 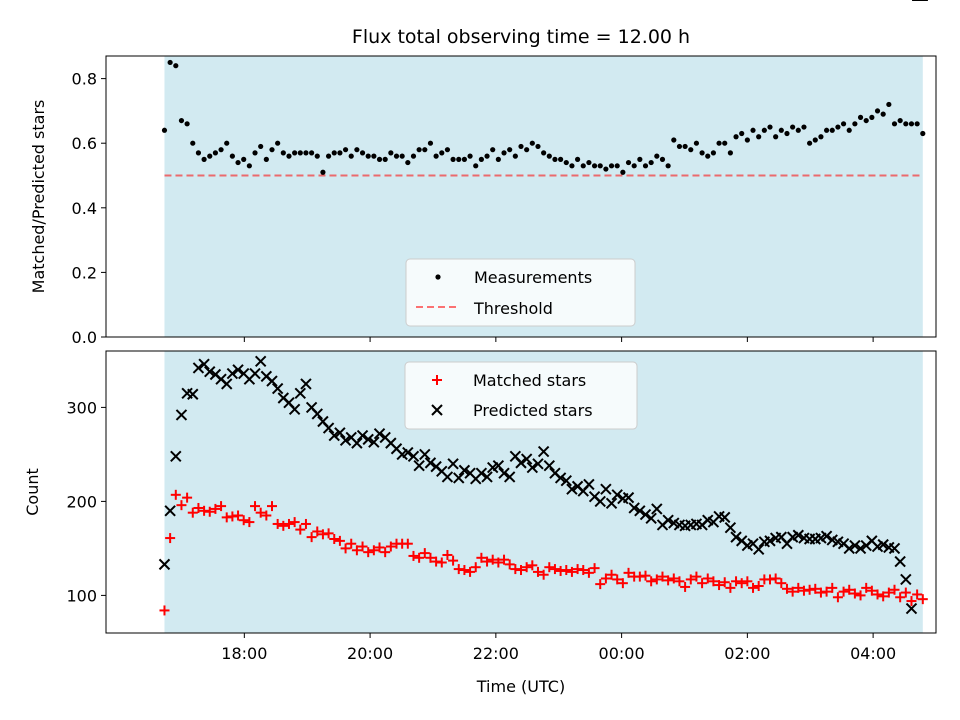 I want to click on y-tick-label: 0.6, so click(x=84, y=143).